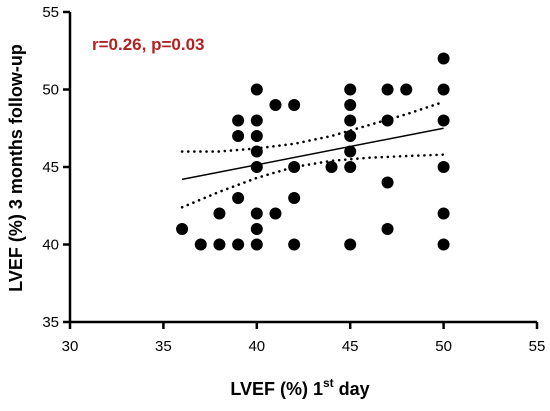 The width and height of the screenshot is (550, 411). Describe the element at coordinates (350, 346) in the screenshot. I see `x-tick-label: 45` at that location.